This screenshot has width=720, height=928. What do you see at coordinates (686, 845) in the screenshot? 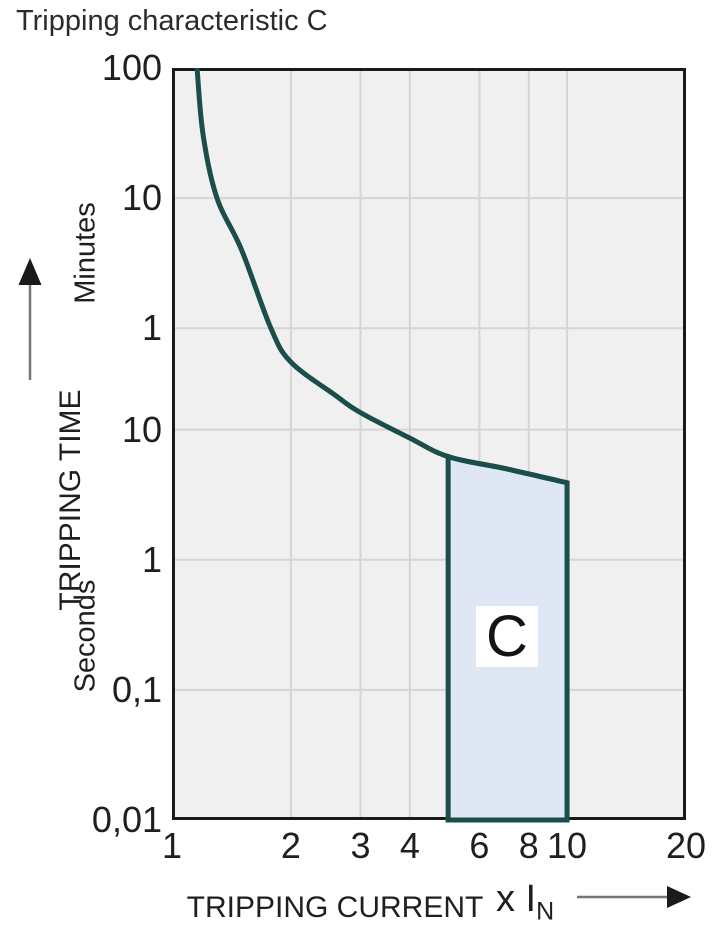
I see `x-tick-label: 20` at bounding box center [686, 845].